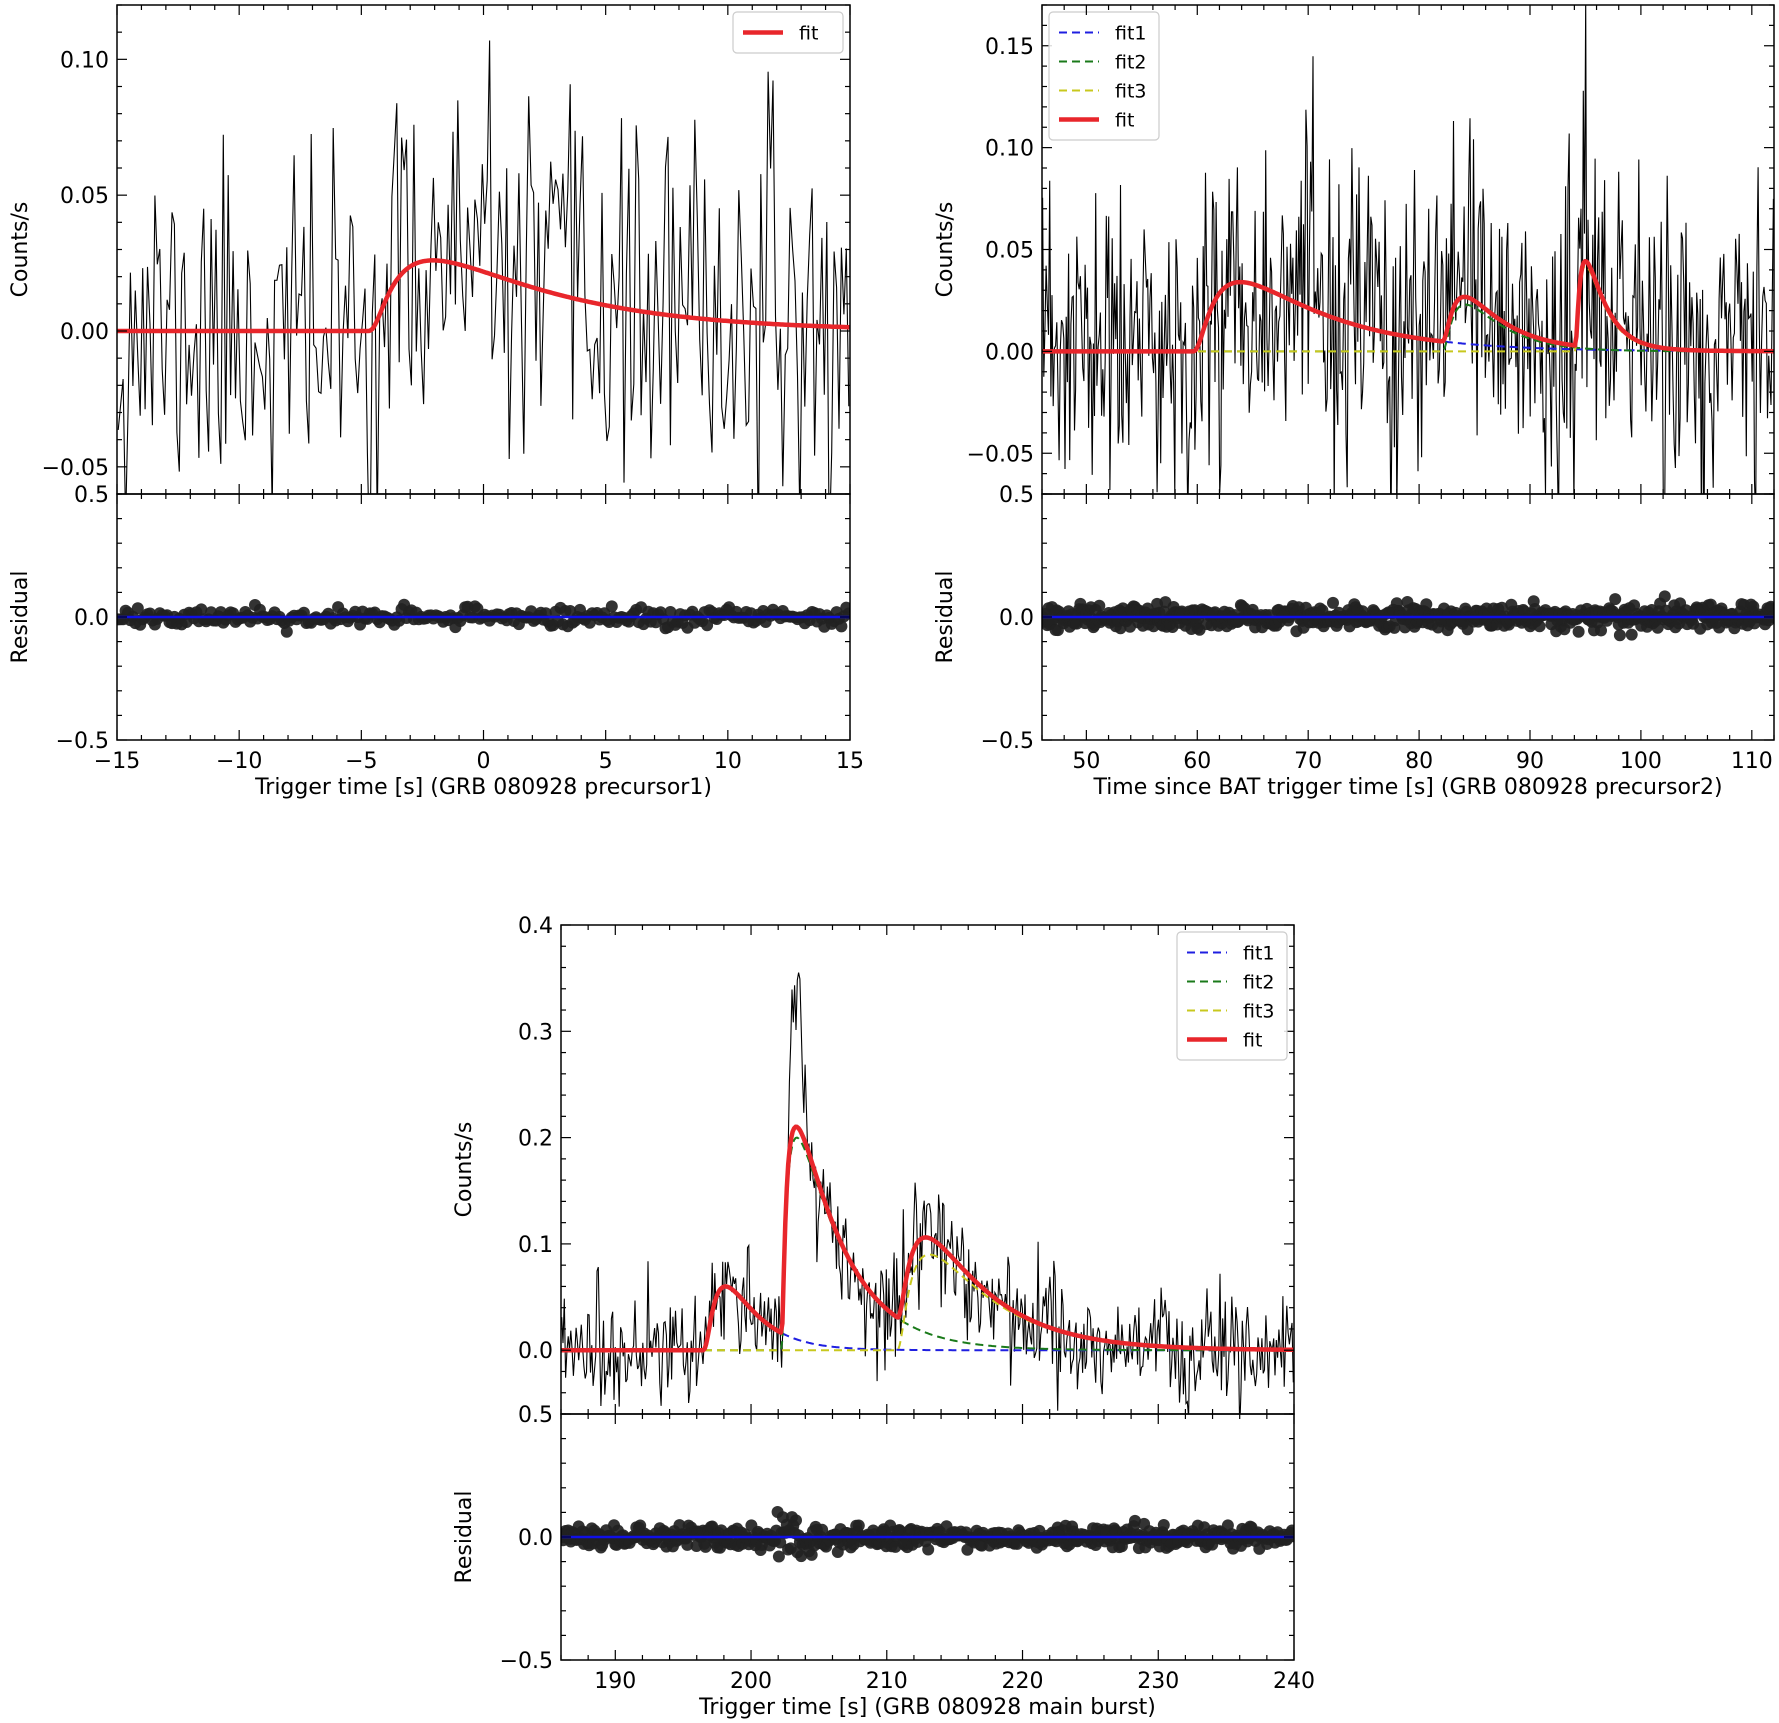 The image size is (1779, 1723). What do you see at coordinates (483, 787) in the screenshot?
I see `time-axis-label: Trigger time [s] (GRB 080928 precursor1)` at bounding box center [483, 787].